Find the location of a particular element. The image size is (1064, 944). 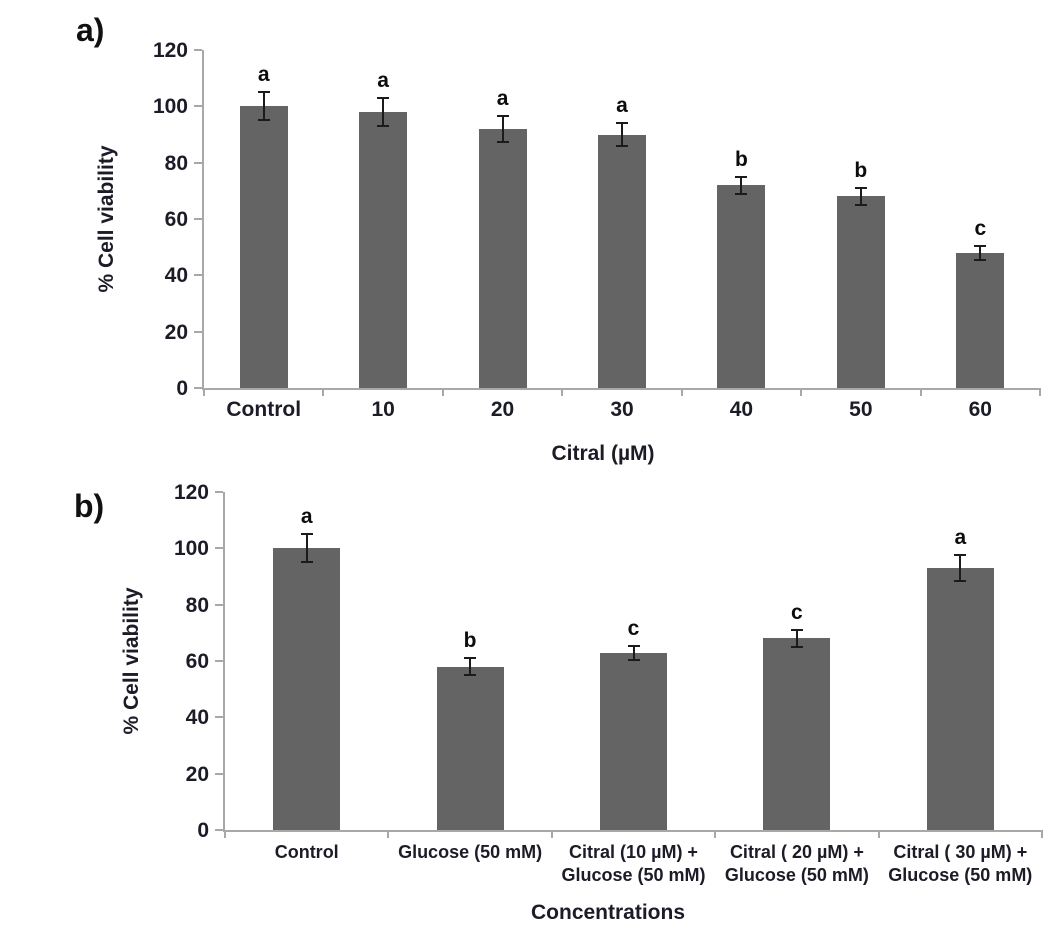

y-tick-label: 80 is located at coordinates (197, 605).